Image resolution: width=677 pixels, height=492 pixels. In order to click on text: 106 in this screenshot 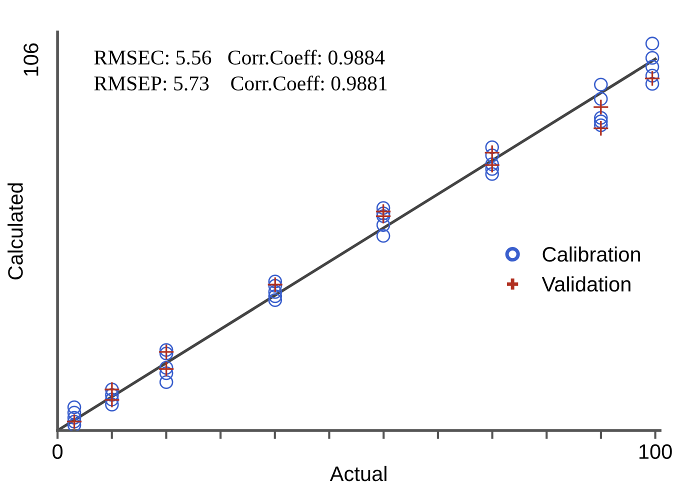, I will do `click(31, 59)`.